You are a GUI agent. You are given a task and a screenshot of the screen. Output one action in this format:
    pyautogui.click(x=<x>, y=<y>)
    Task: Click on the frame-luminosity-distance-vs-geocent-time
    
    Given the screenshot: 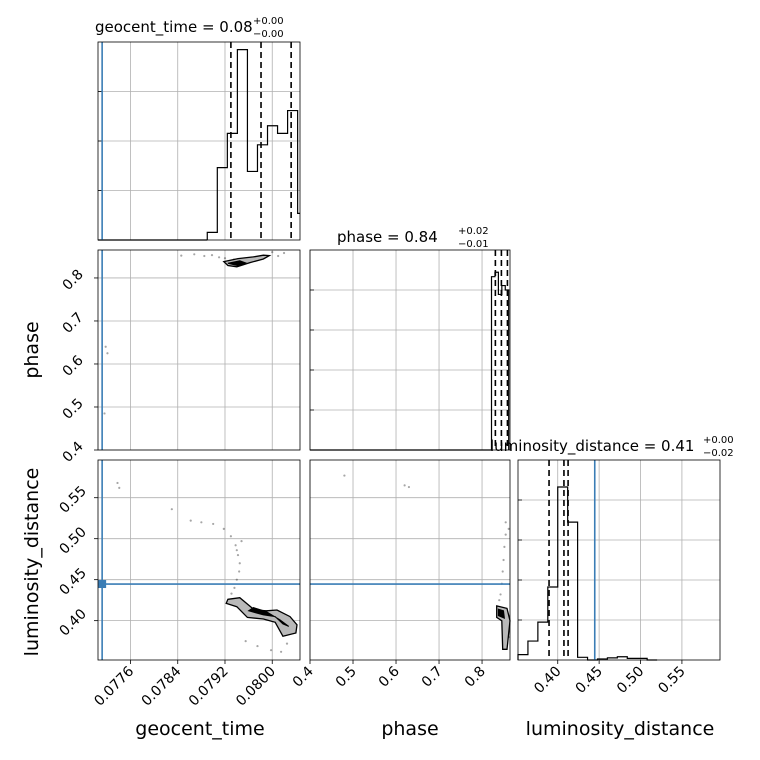 What is the action you would take?
    pyautogui.click(x=199, y=560)
    